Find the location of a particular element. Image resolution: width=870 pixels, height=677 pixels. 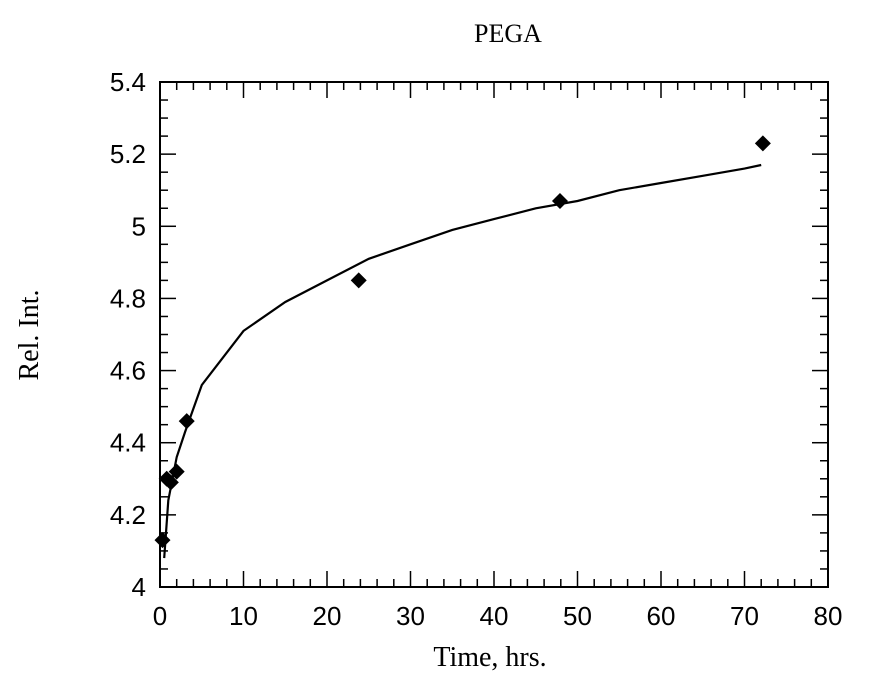

x-tick-label: 30 is located at coordinates (410, 616).